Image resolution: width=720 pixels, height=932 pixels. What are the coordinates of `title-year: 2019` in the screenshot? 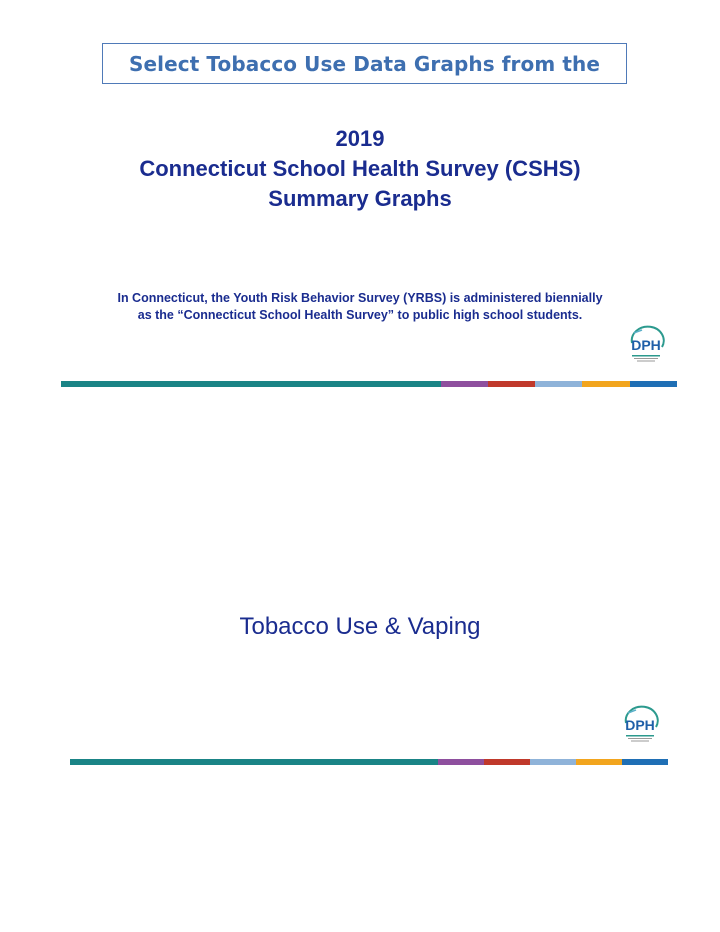 It's located at (360, 138).